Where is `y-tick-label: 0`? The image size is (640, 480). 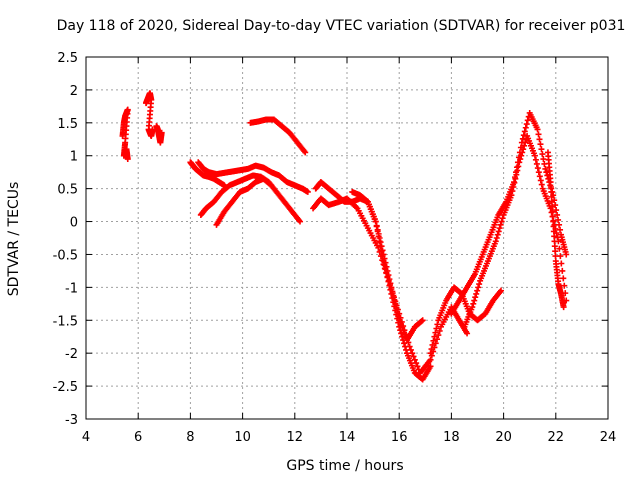 y-tick-label: 0 is located at coordinates (74, 223).